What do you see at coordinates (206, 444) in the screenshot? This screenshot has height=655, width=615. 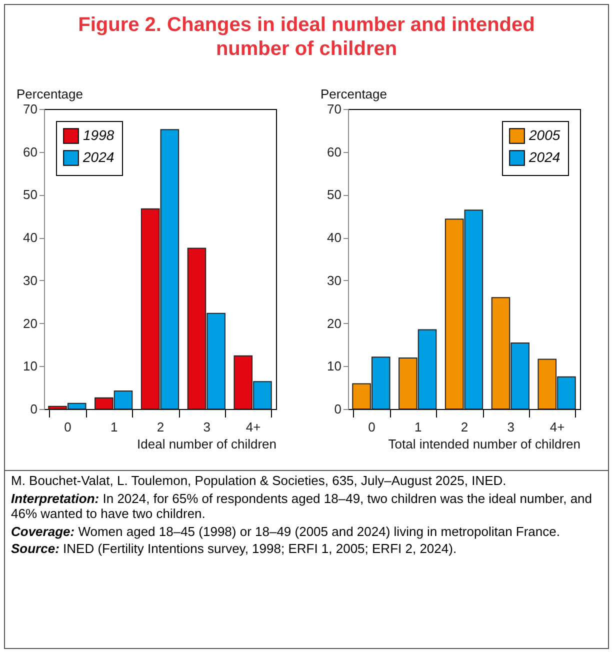 I see `x-axis-title: Ideal number of children` at bounding box center [206, 444].